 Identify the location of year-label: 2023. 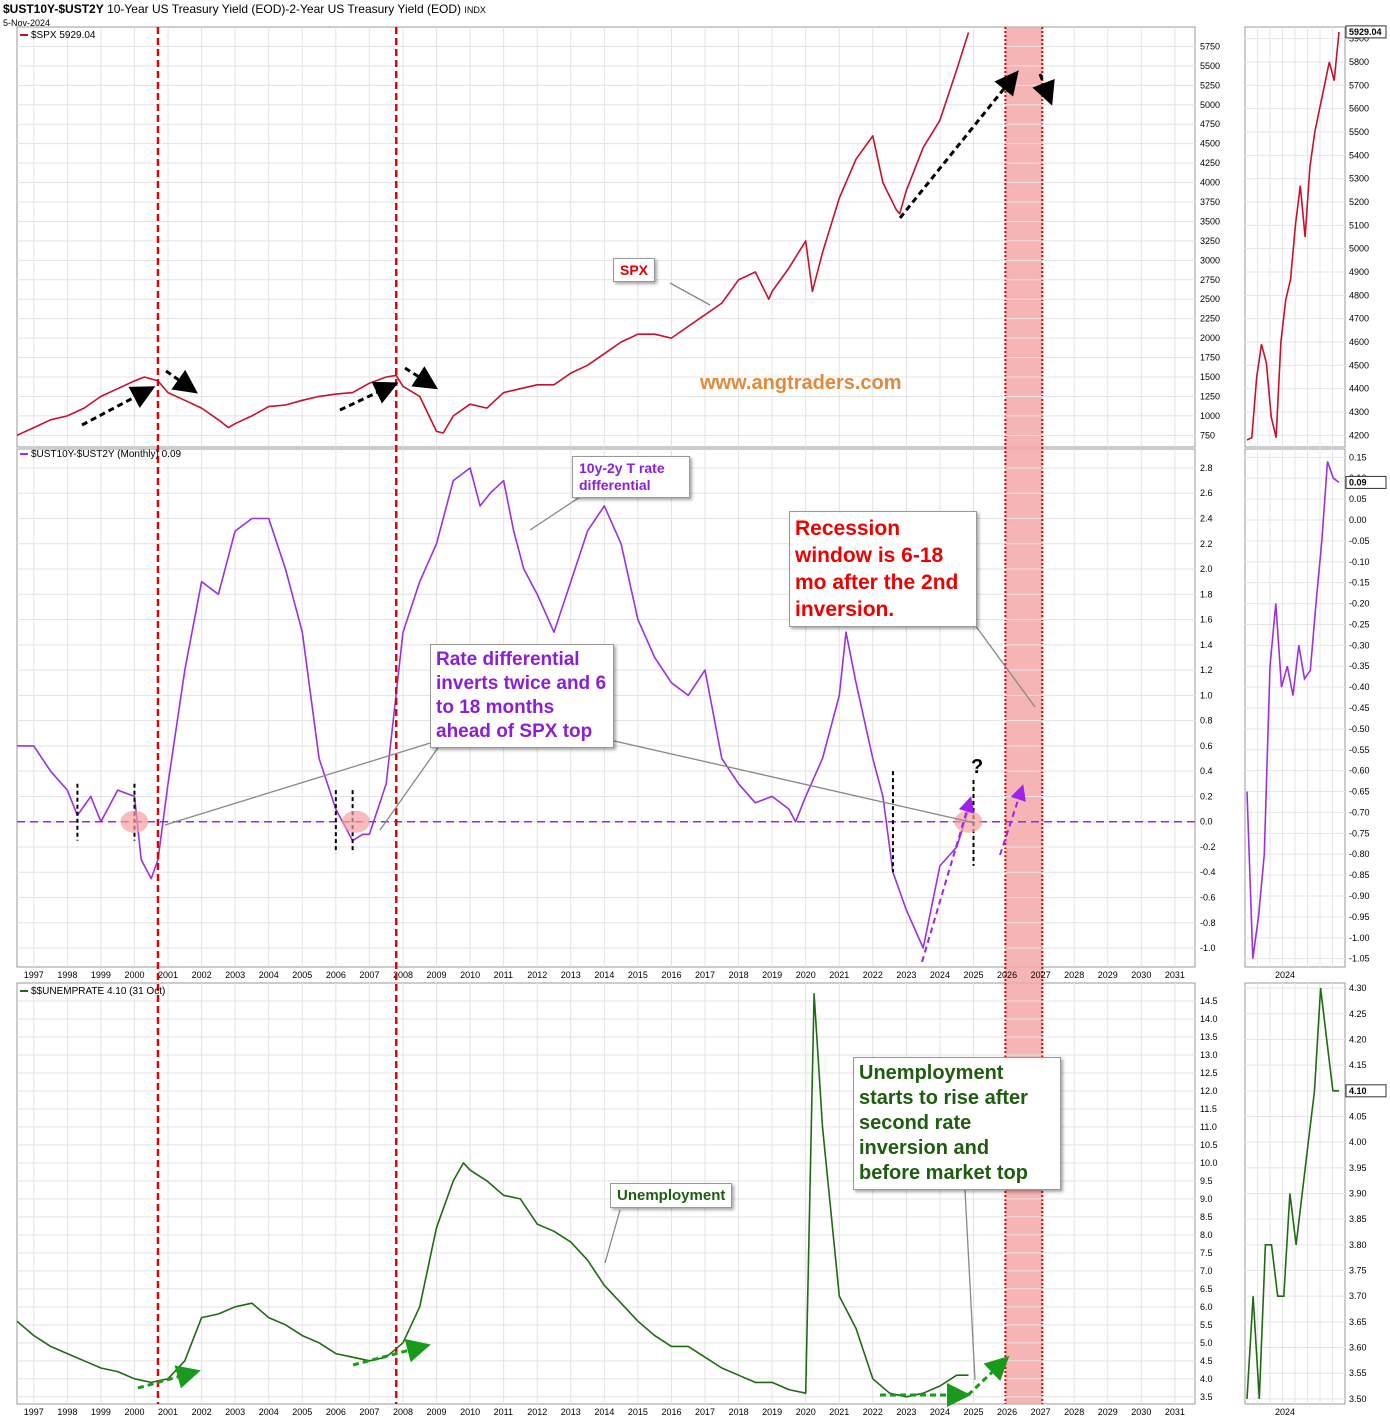
(906, 975).